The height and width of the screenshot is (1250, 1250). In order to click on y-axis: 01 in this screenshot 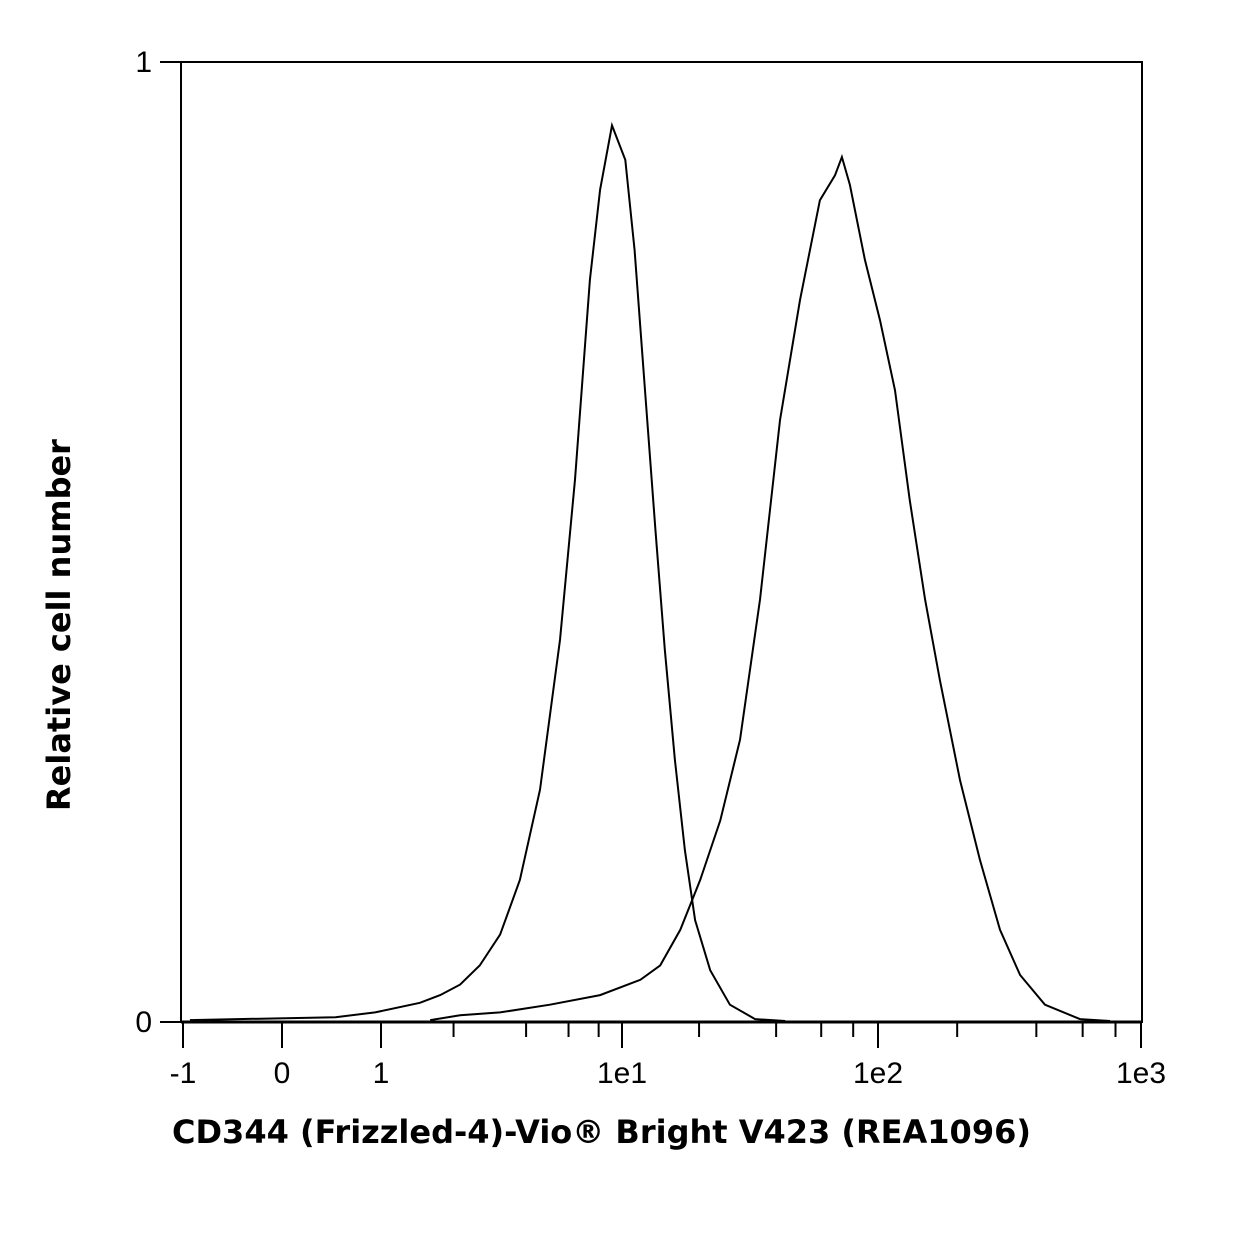, I will do `click(158, 542)`.